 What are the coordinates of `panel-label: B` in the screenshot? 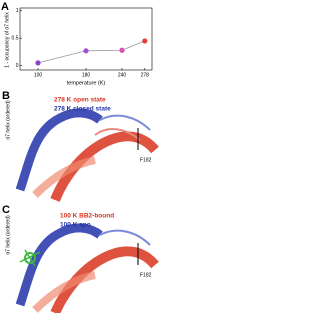 It's located at (6, 96).